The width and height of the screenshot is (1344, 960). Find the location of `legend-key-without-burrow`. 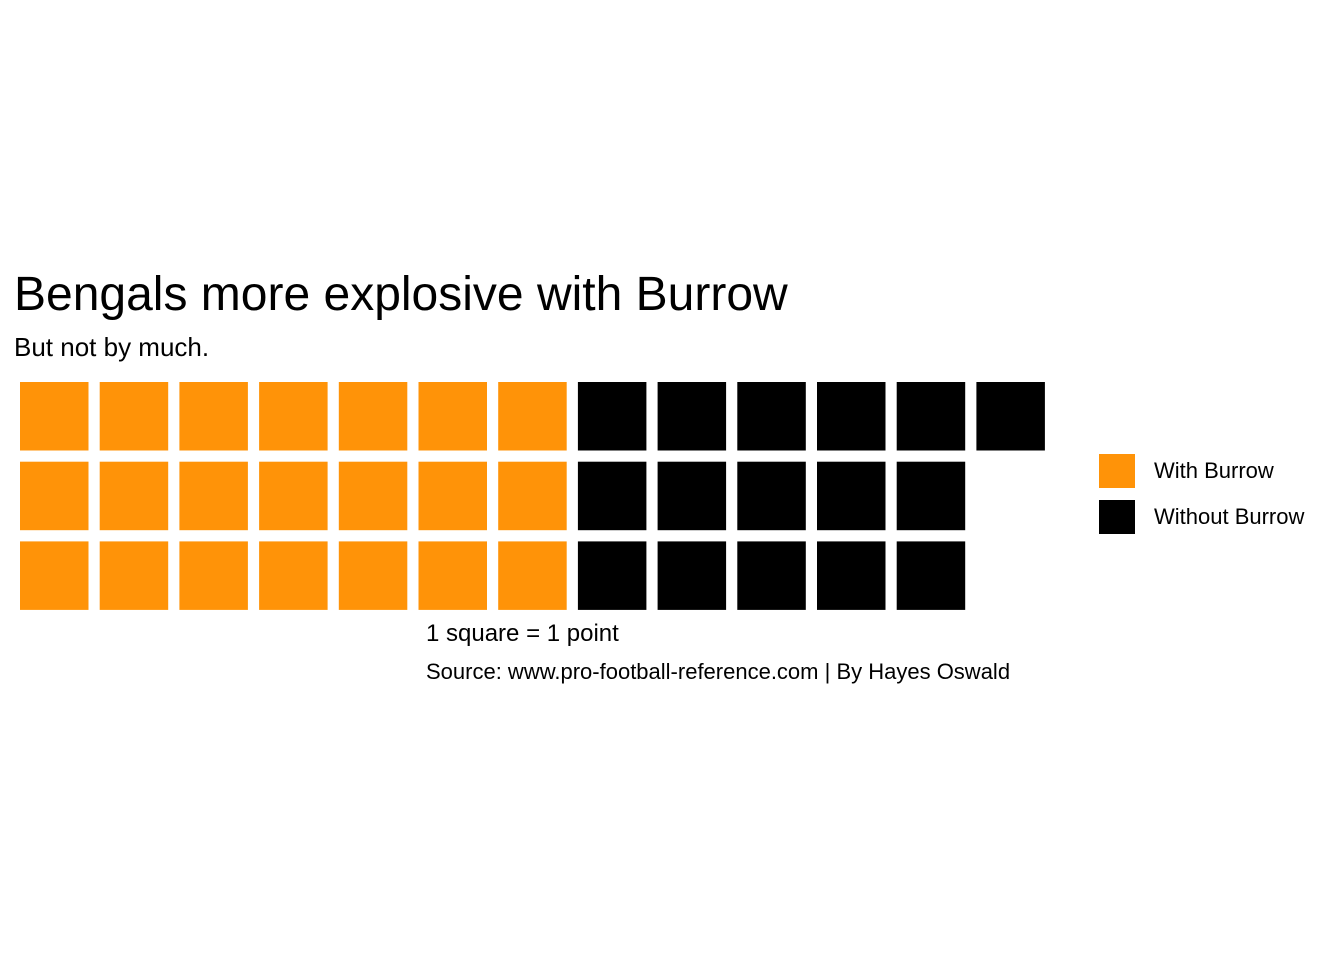

legend-key-without-burrow is located at coordinates (1117, 517).